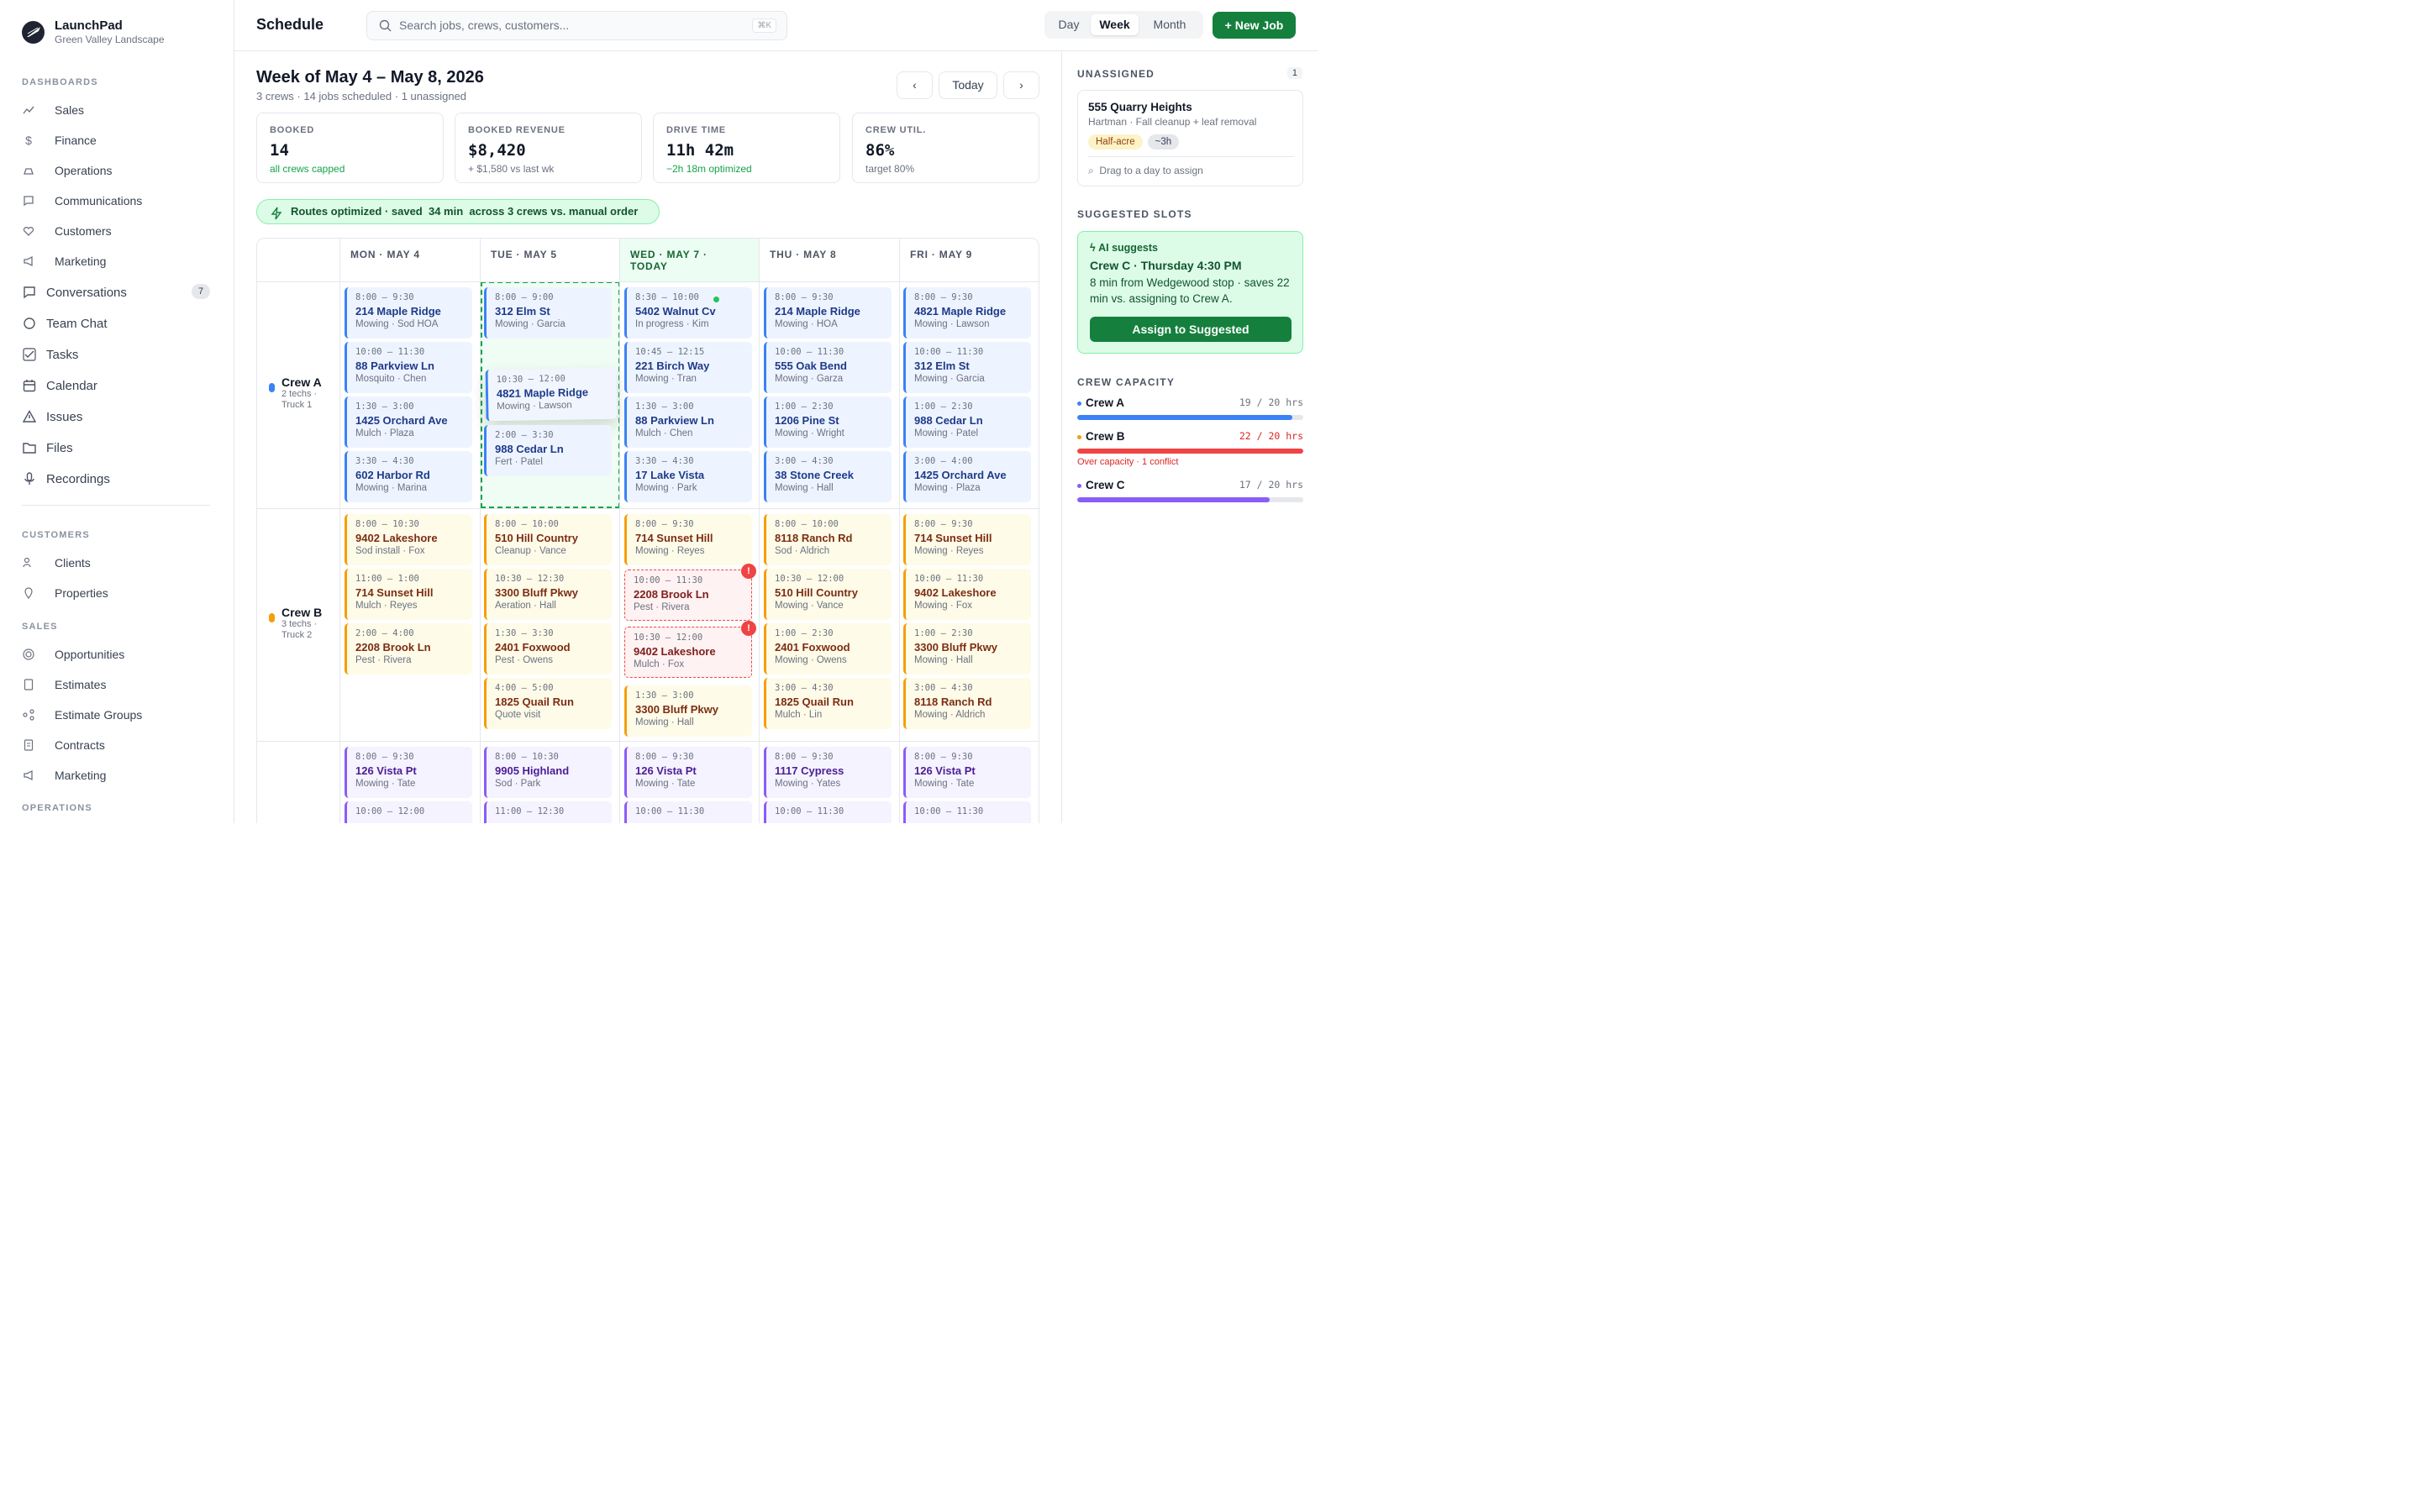  I want to click on job-card: 8:00 – 10:00 8118 Ranch Rd Sod · Aldrich, so click(828, 539).